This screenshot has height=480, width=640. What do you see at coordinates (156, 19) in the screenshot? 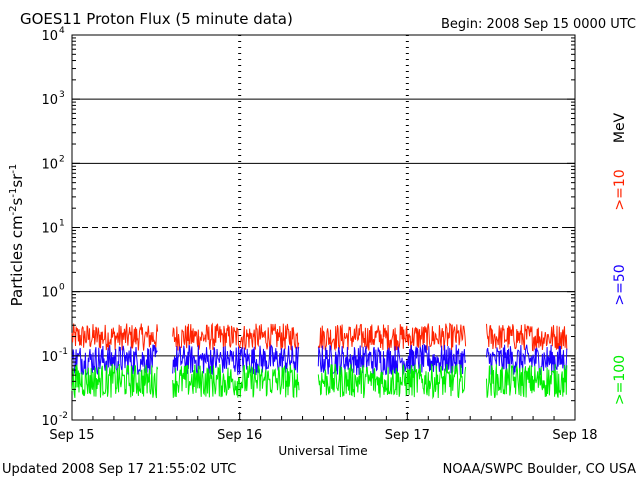
I see `chart-title: GOES11 Proton Flux (5 minute data)` at bounding box center [156, 19].